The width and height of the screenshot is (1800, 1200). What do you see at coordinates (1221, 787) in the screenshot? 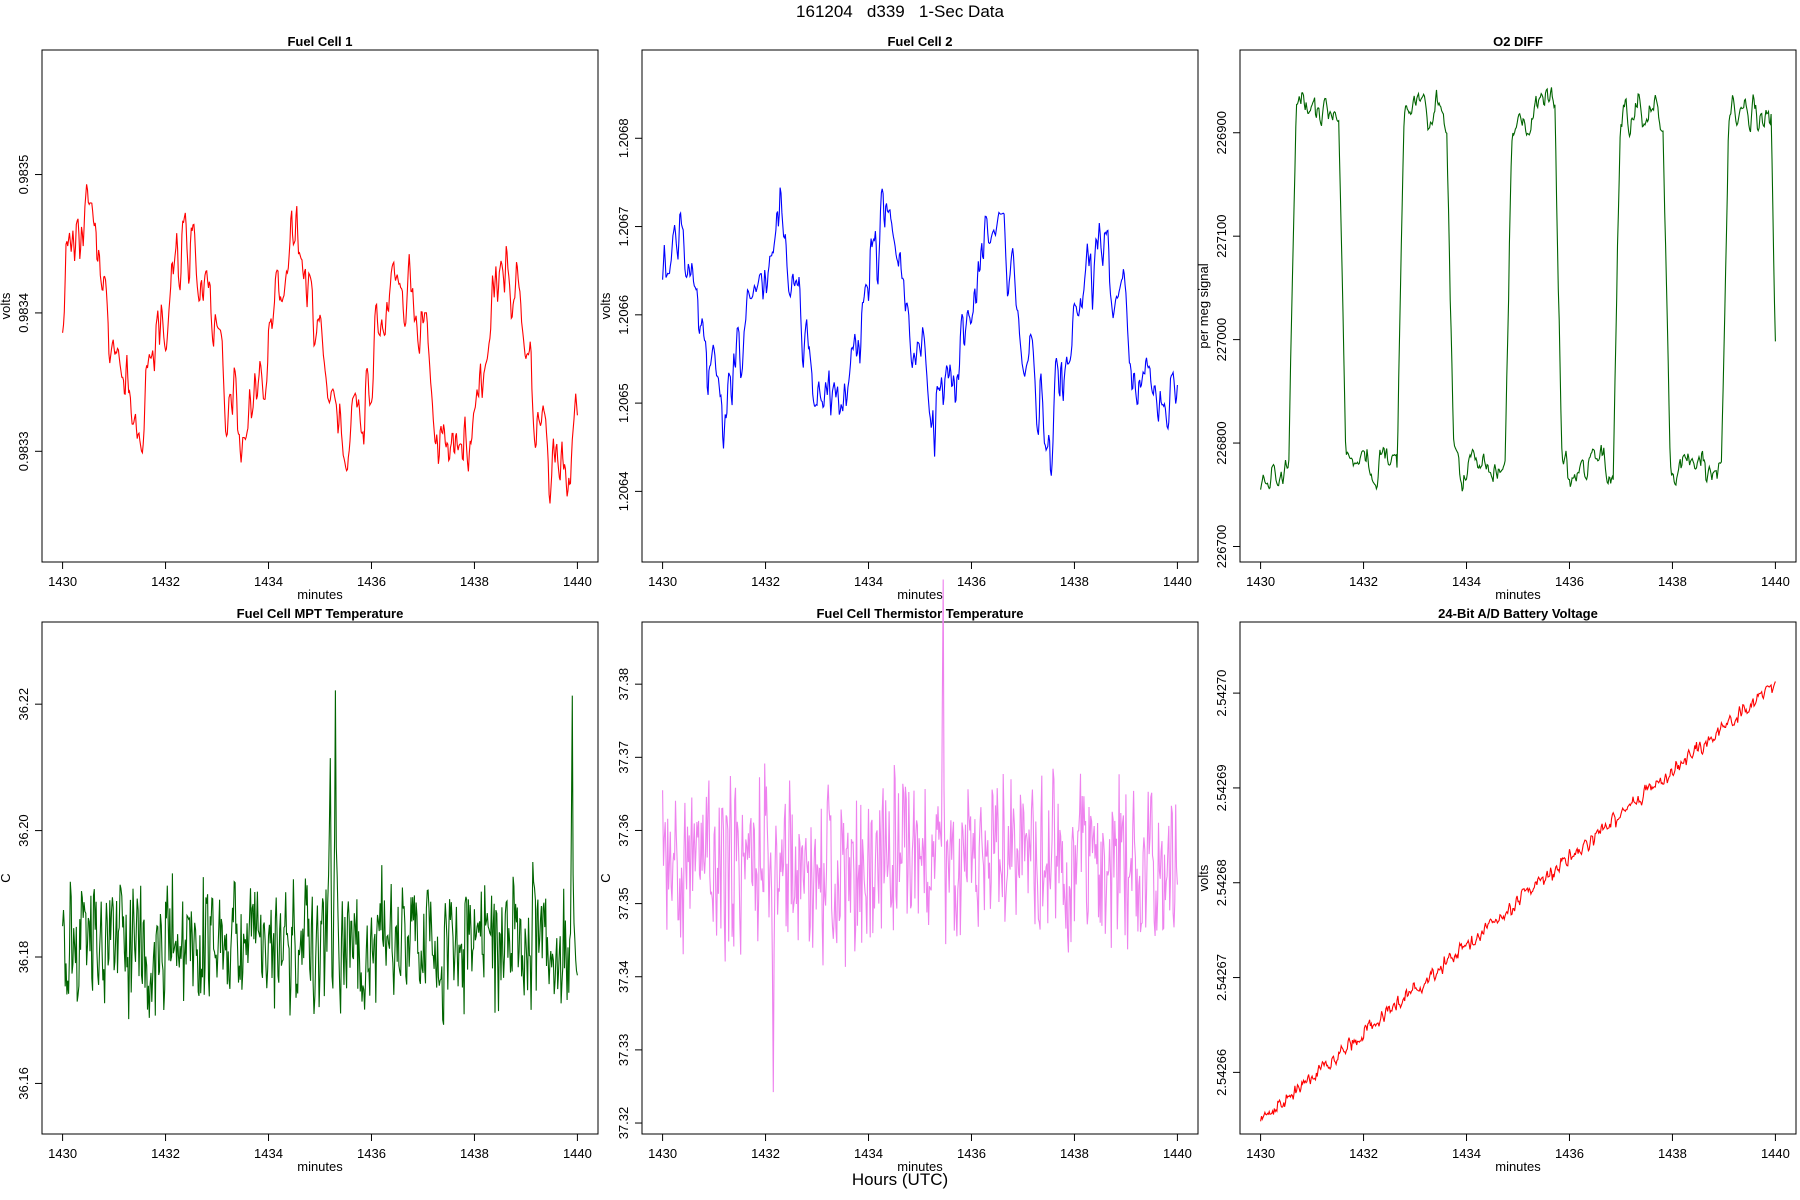
I see `y-tick-label: 2.54269` at bounding box center [1221, 787].